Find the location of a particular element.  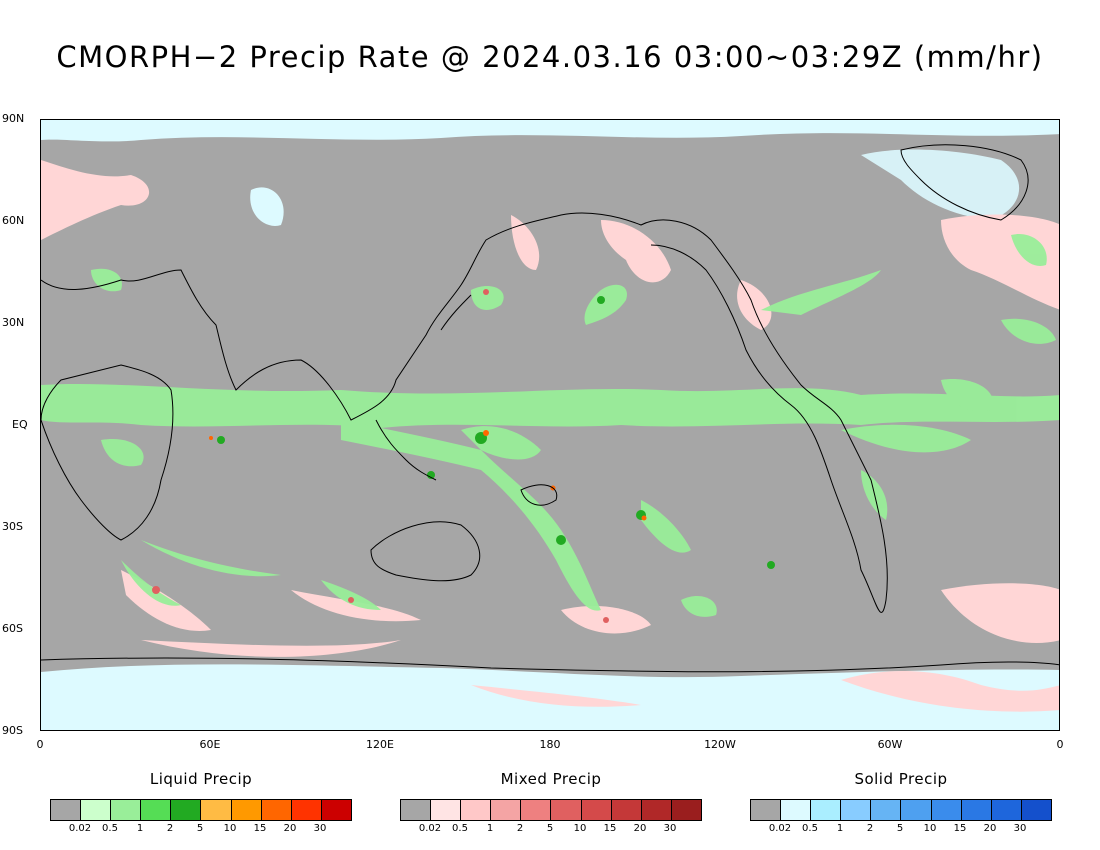

lon-label-60e: 60E is located at coordinates (210, 744).